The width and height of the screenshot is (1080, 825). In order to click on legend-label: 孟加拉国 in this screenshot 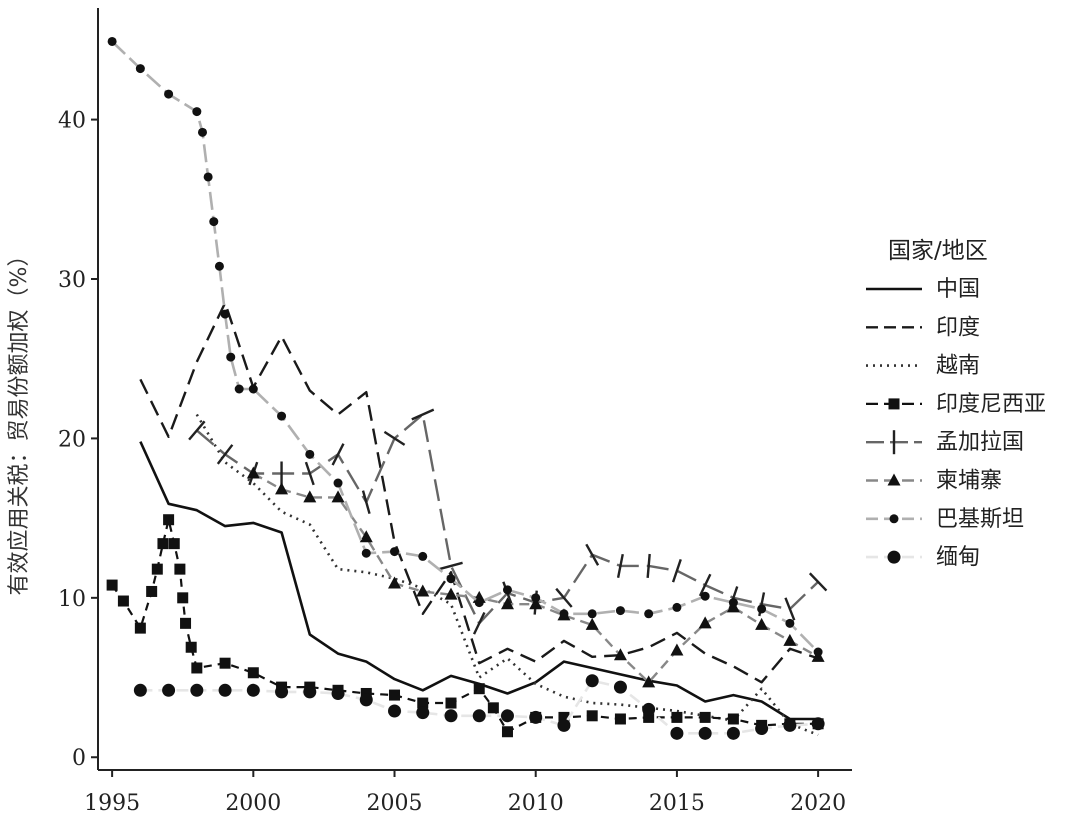, I will do `click(980, 442)`.